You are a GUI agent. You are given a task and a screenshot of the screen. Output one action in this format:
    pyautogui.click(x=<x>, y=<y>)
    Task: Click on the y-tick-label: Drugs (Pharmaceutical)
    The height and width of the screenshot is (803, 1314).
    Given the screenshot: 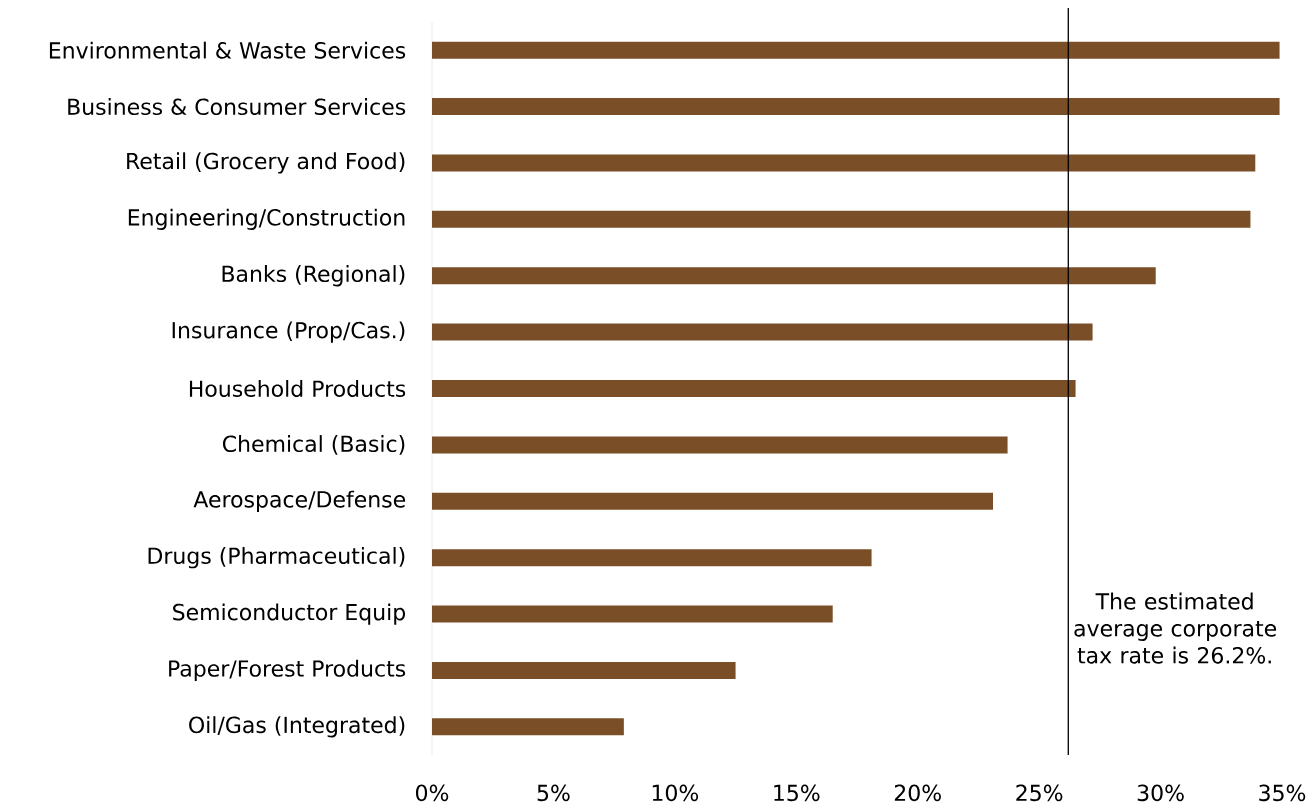 What is the action you would take?
    pyautogui.click(x=276, y=558)
    